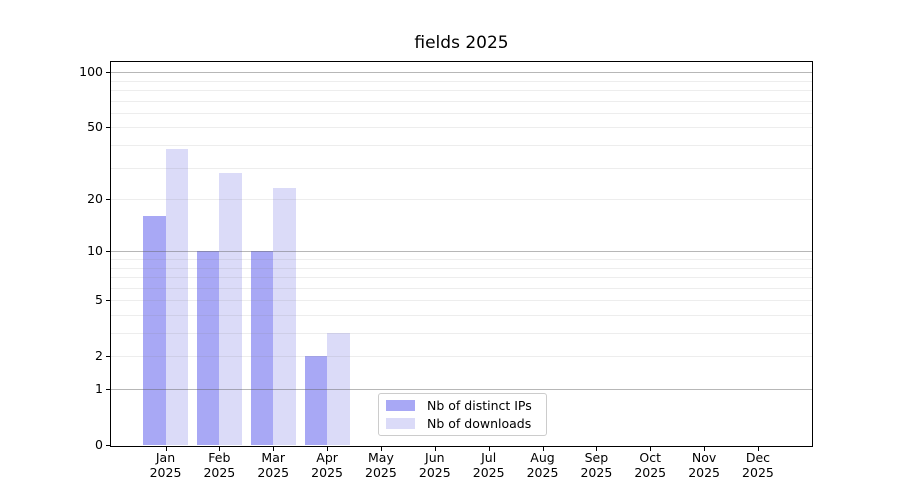  I want to click on x-tick-label: Mar 2025, so click(273, 465).